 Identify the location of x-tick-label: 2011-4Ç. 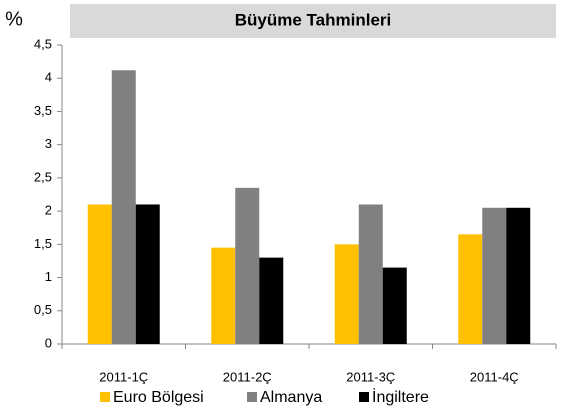
(494, 376).